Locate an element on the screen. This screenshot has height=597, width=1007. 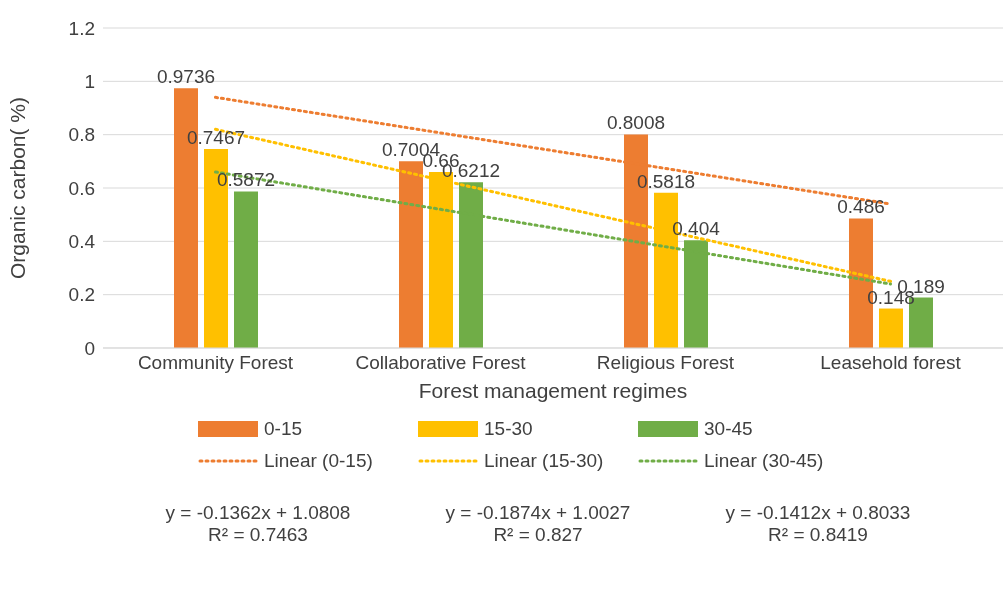
legend-label: 15-30 is located at coordinates (508, 429).